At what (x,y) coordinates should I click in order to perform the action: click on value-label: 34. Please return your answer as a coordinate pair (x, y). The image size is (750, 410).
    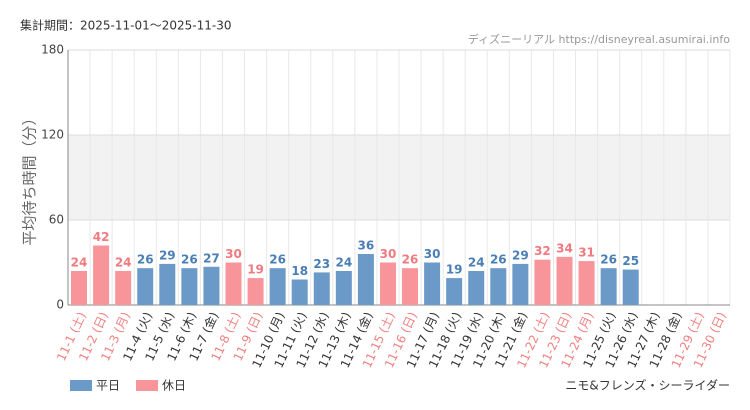
    Looking at the image, I should click on (564, 248).